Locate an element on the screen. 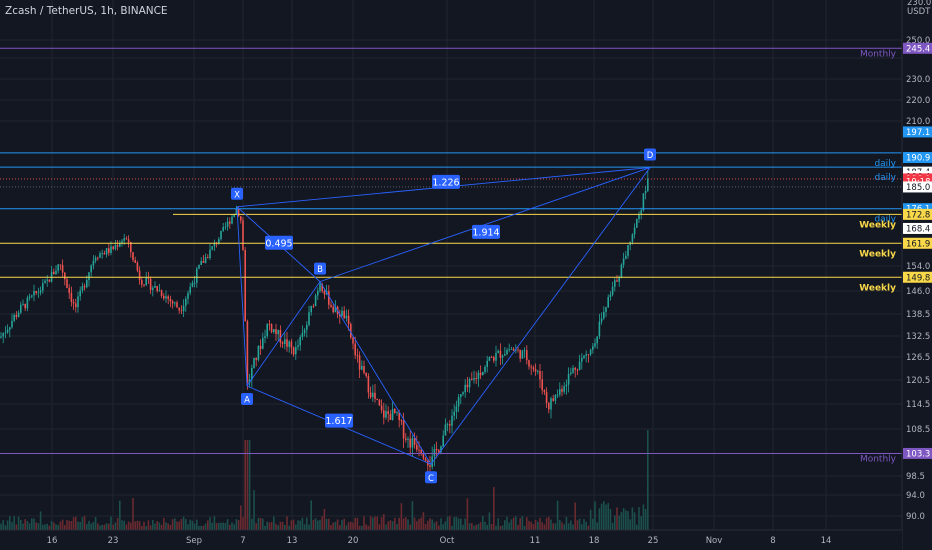 This screenshot has width=932, height=550. x-tick-label: 23 is located at coordinates (113, 541).